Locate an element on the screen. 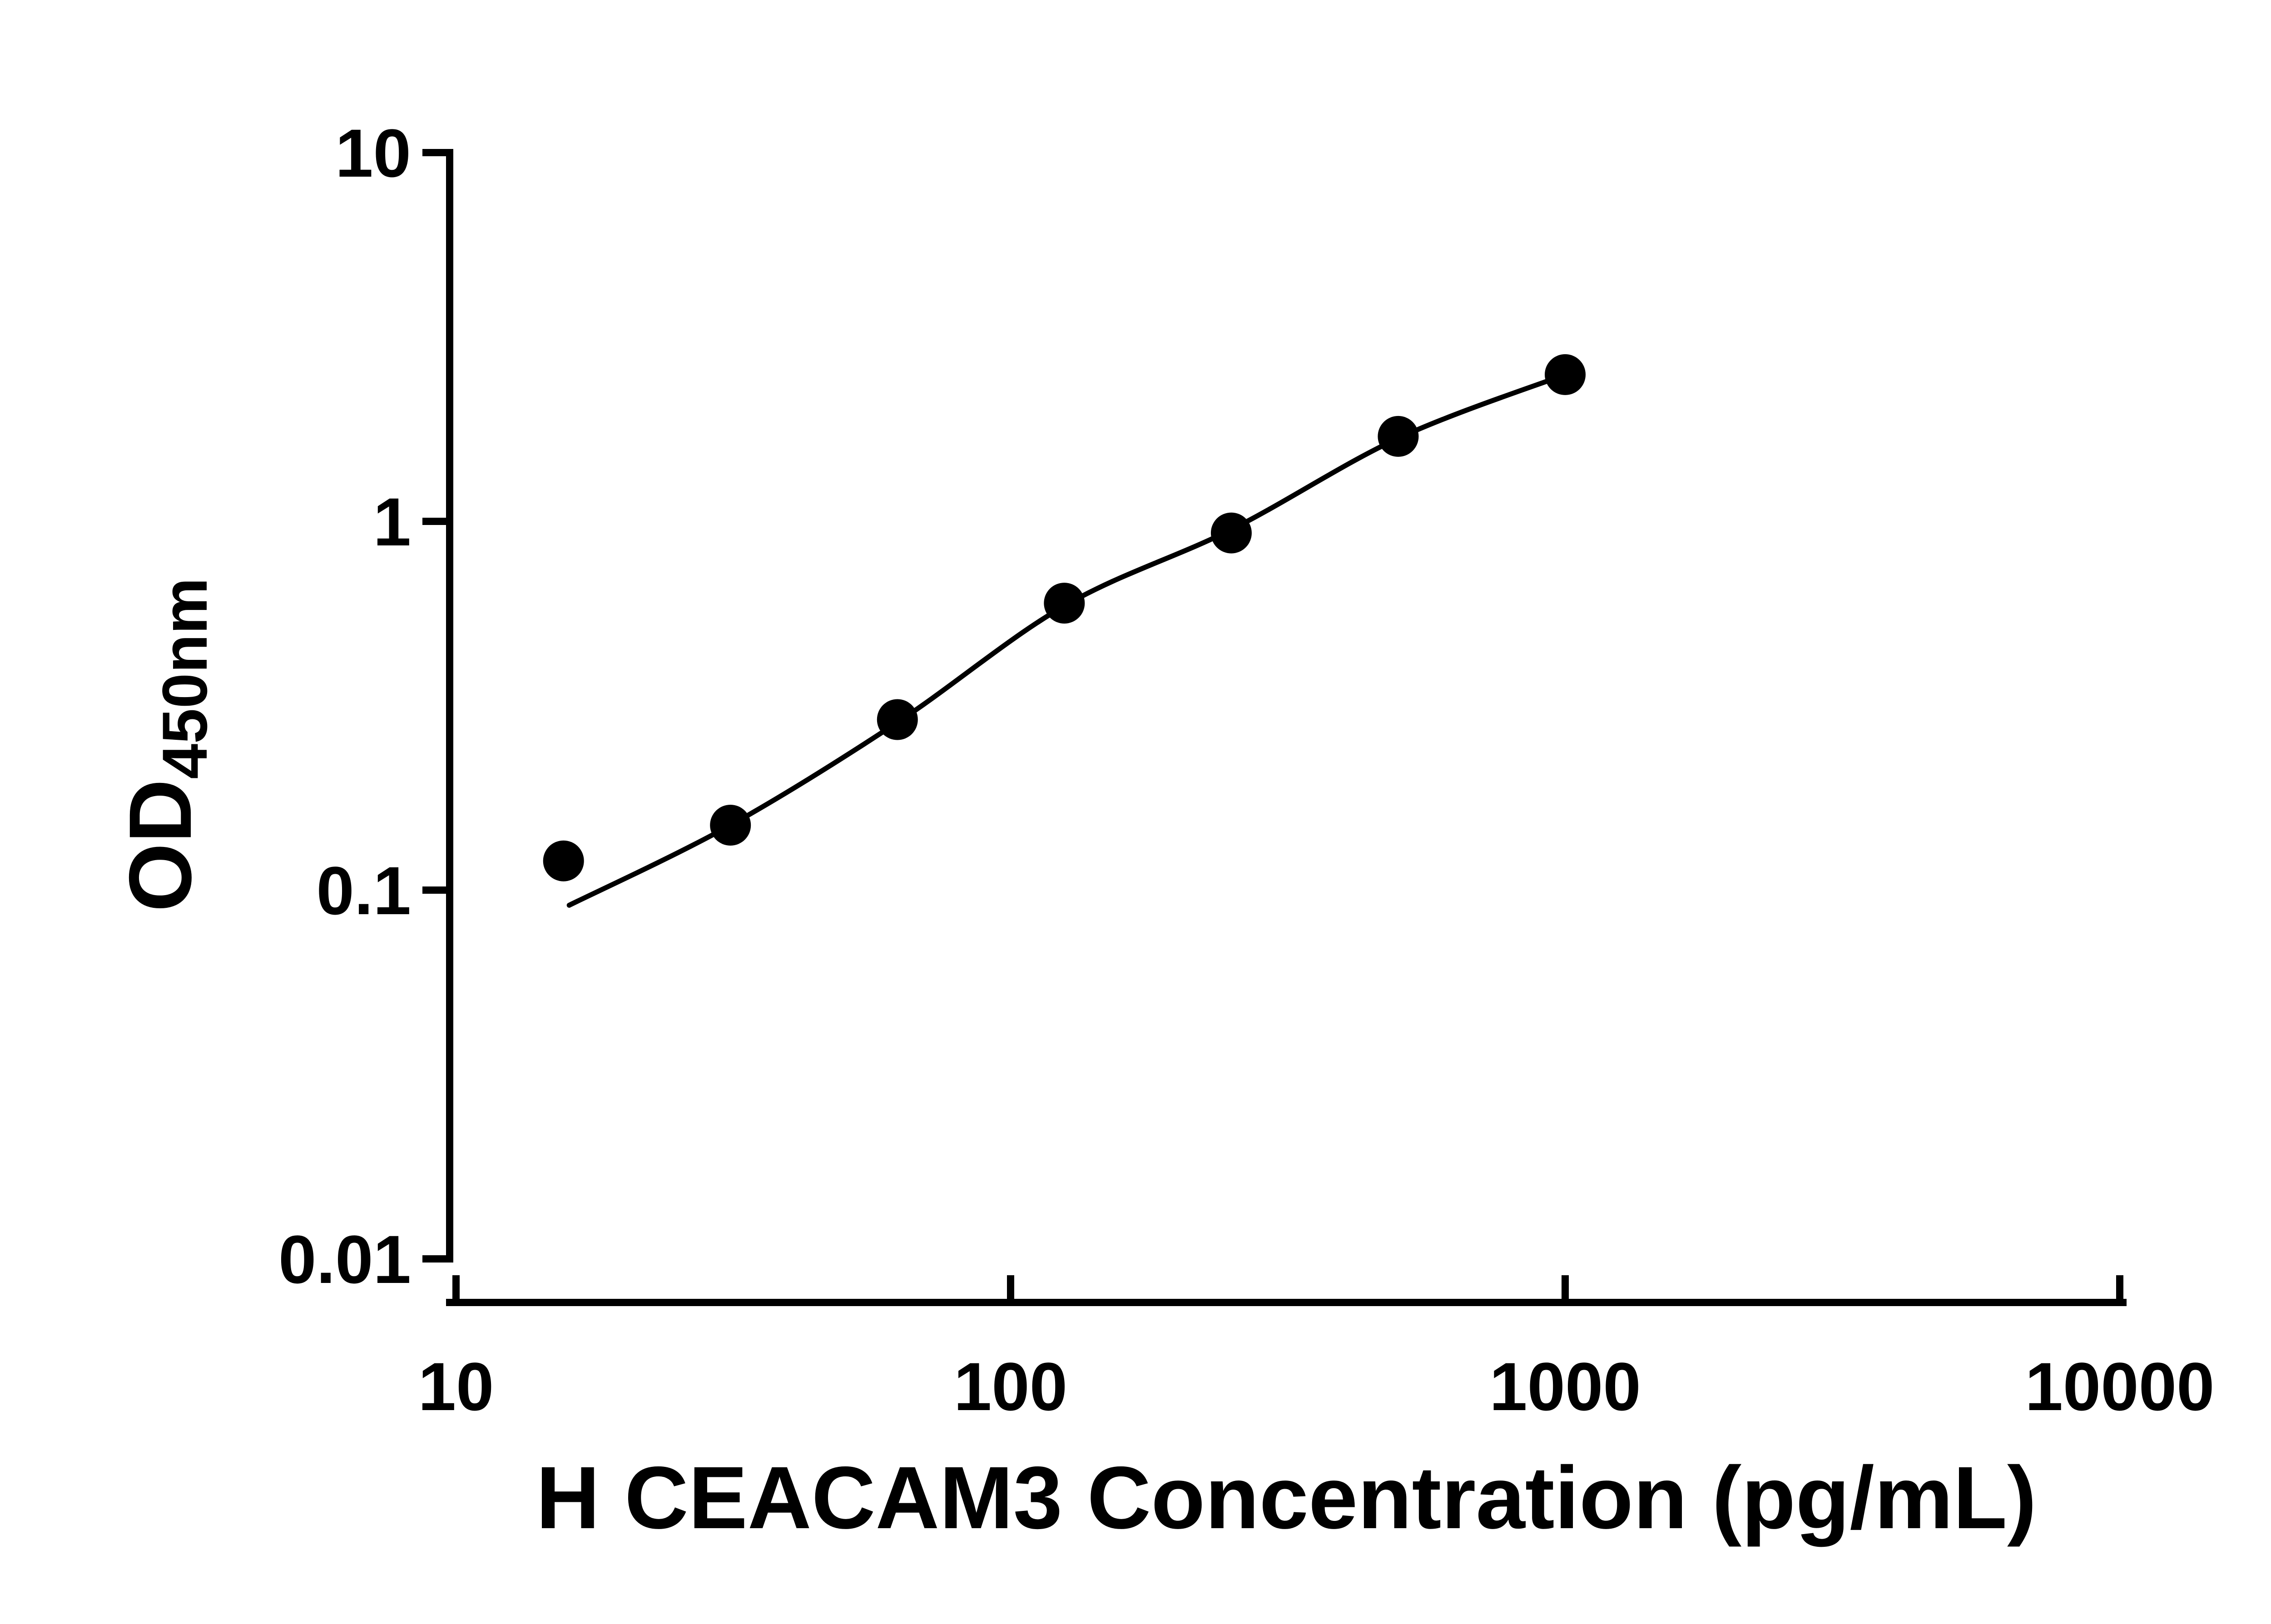 Image resolution: width=2271 pixels, height=1624 pixels. y-tick-label: 1 is located at coordinates (392, 522).